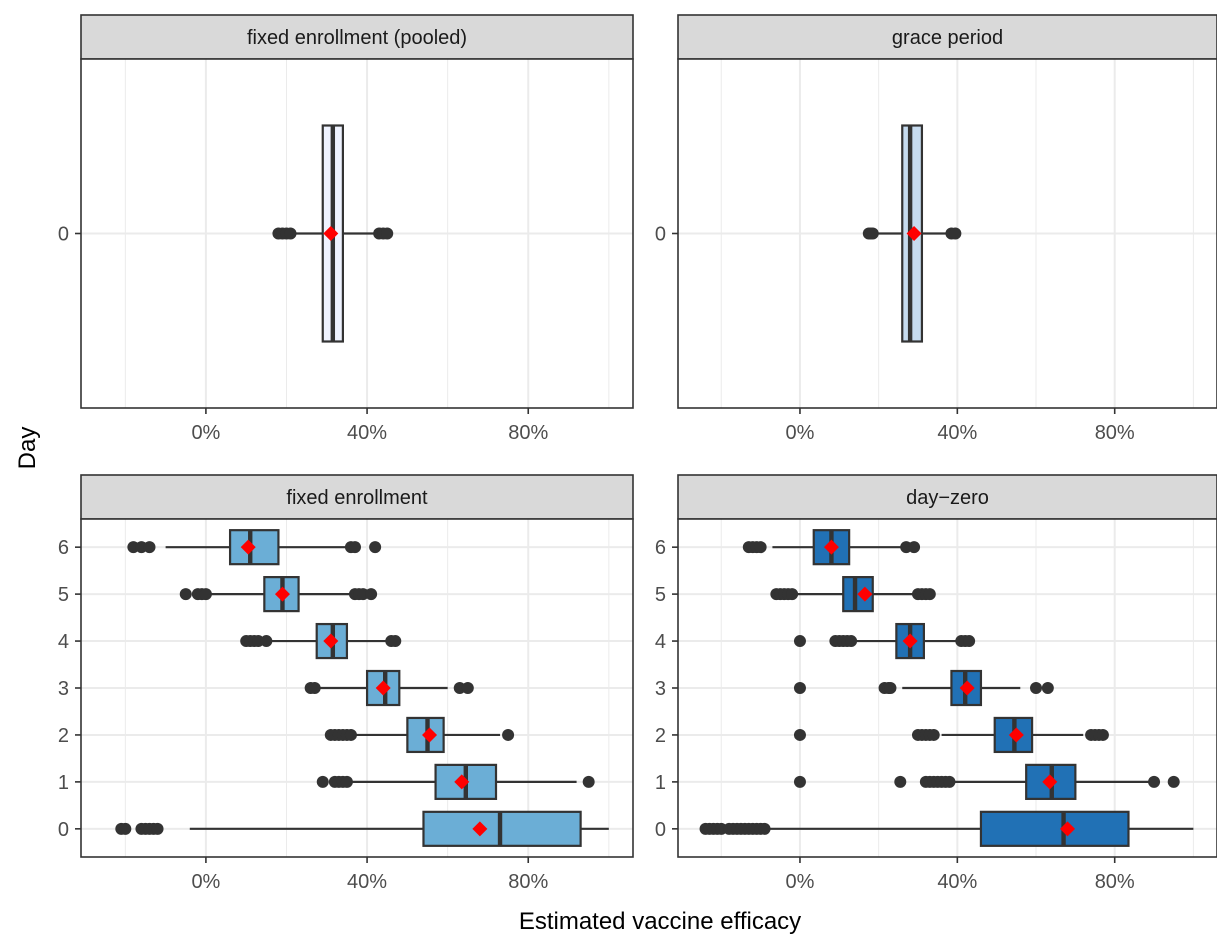 This screenshot has height=941, width=1217. I want to click on panel-title: fixed enrollment, so click(357, 498).